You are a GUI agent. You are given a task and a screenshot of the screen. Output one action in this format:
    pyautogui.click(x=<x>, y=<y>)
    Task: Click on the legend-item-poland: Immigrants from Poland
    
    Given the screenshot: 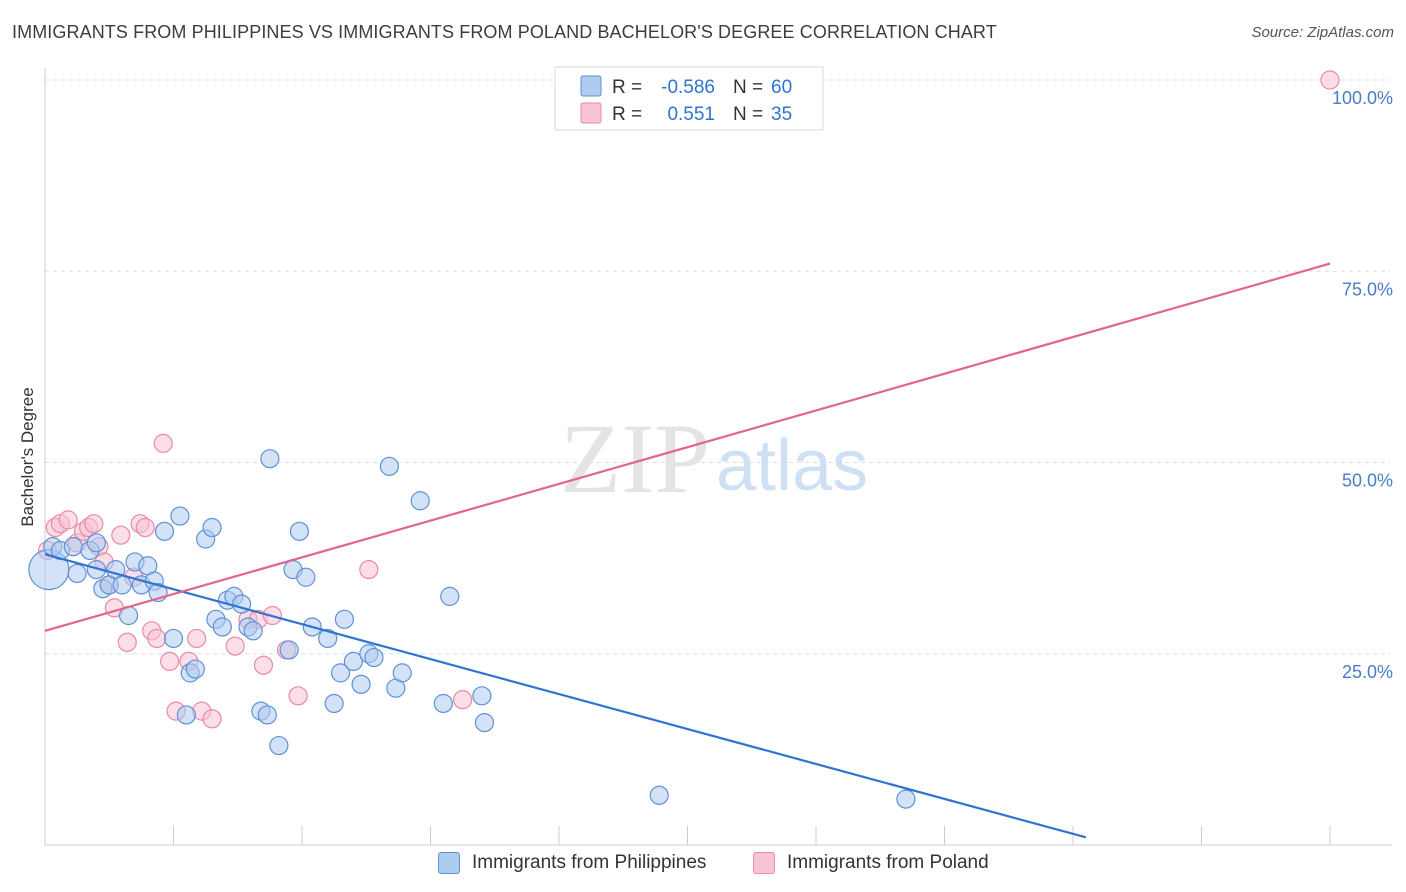 What is the action you would take?
    pyautogui.click(x=871, y=863)
    